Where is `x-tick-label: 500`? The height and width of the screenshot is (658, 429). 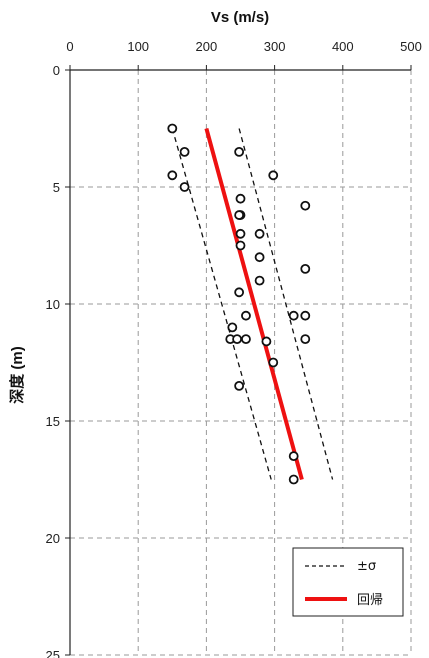
x-tick-label: 500 is located at coordinates (411, 46).